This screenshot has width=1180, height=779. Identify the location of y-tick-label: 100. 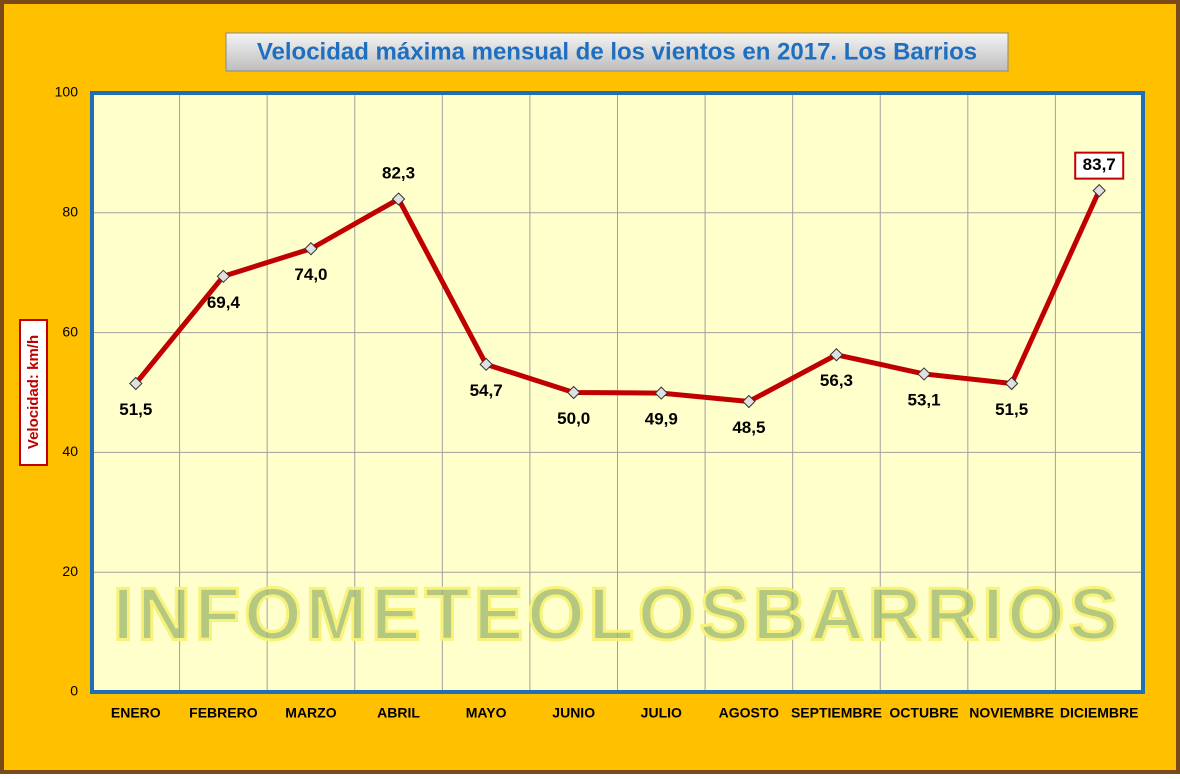
(67, 92).